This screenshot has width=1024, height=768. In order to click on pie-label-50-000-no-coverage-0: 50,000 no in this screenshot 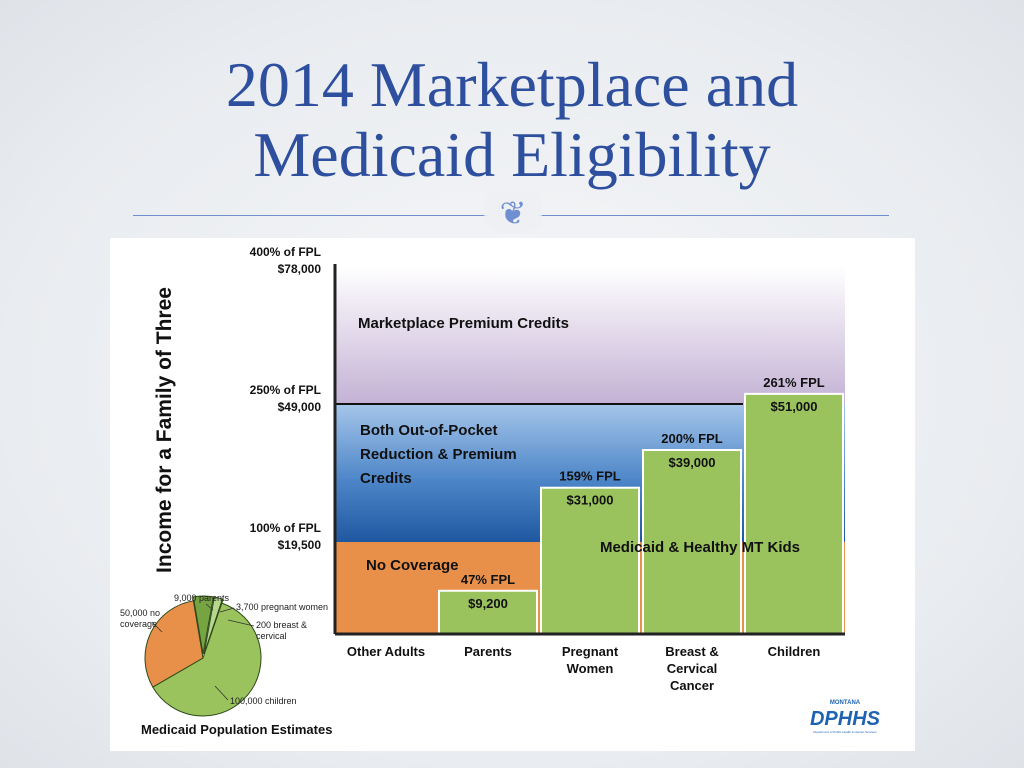, I will do `click(140, 613)`.